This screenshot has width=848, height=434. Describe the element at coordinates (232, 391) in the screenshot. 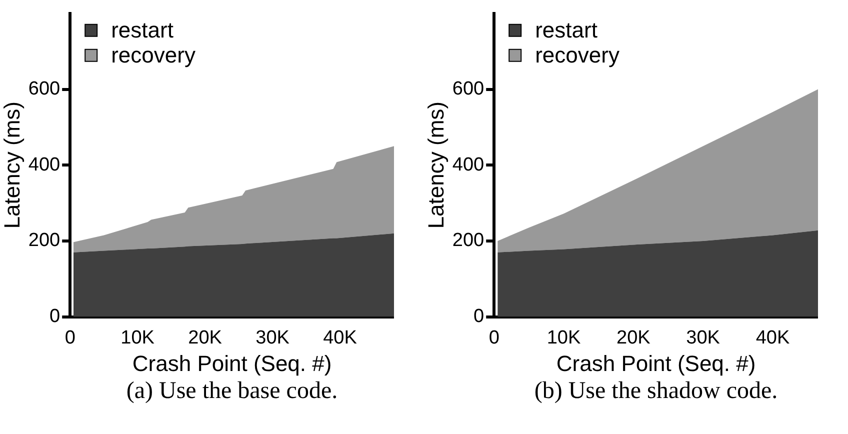

I see `text: (a) Use the base code.` at that location.